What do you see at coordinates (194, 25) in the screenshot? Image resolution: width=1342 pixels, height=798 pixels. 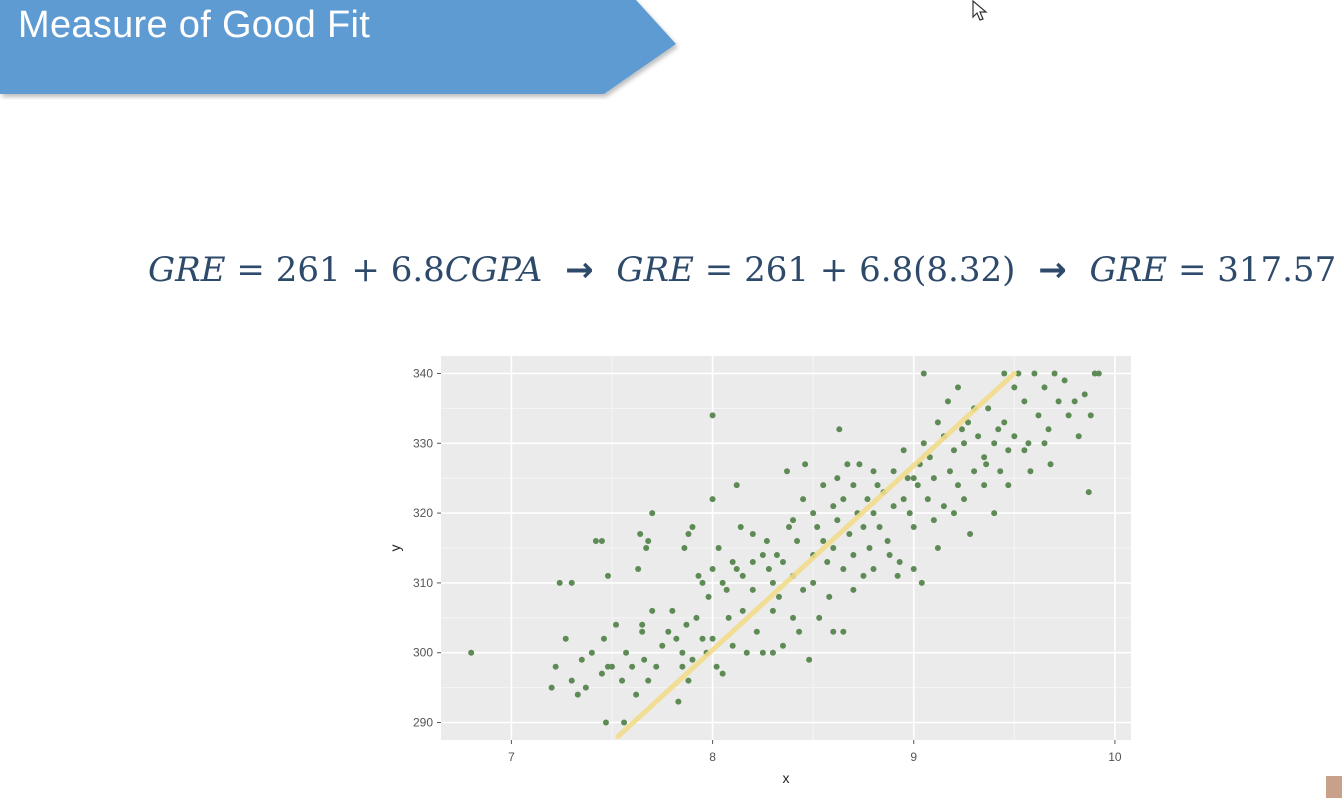 I see `slide-title: Measure of Good Fit` at bounding box center [194, 25].